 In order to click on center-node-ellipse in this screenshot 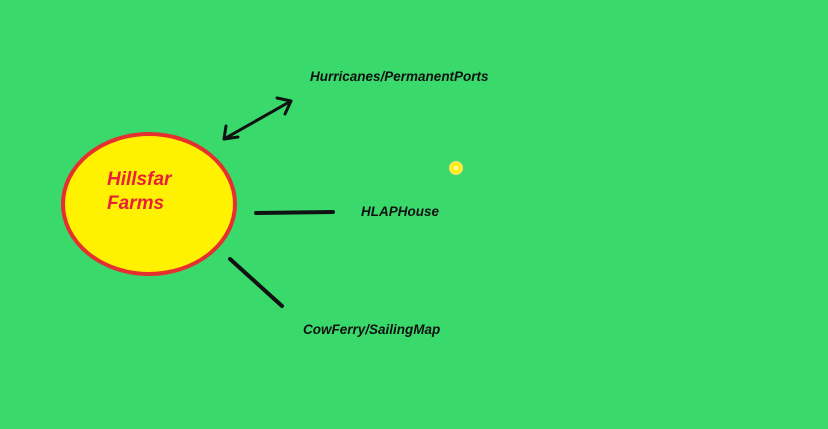, I will do `click(149, 204)`.